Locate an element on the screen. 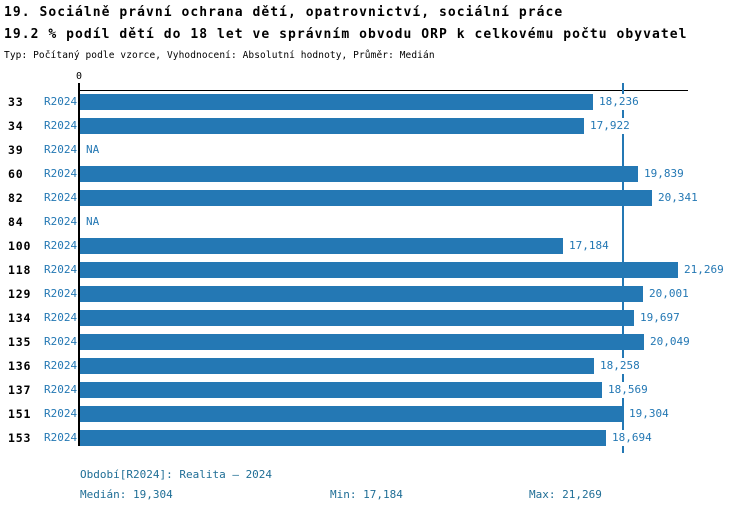 Image resolution: width=750 pixels, height=512 pixels. bar-value-label: 17,184 is located at coordinates (589, 246).